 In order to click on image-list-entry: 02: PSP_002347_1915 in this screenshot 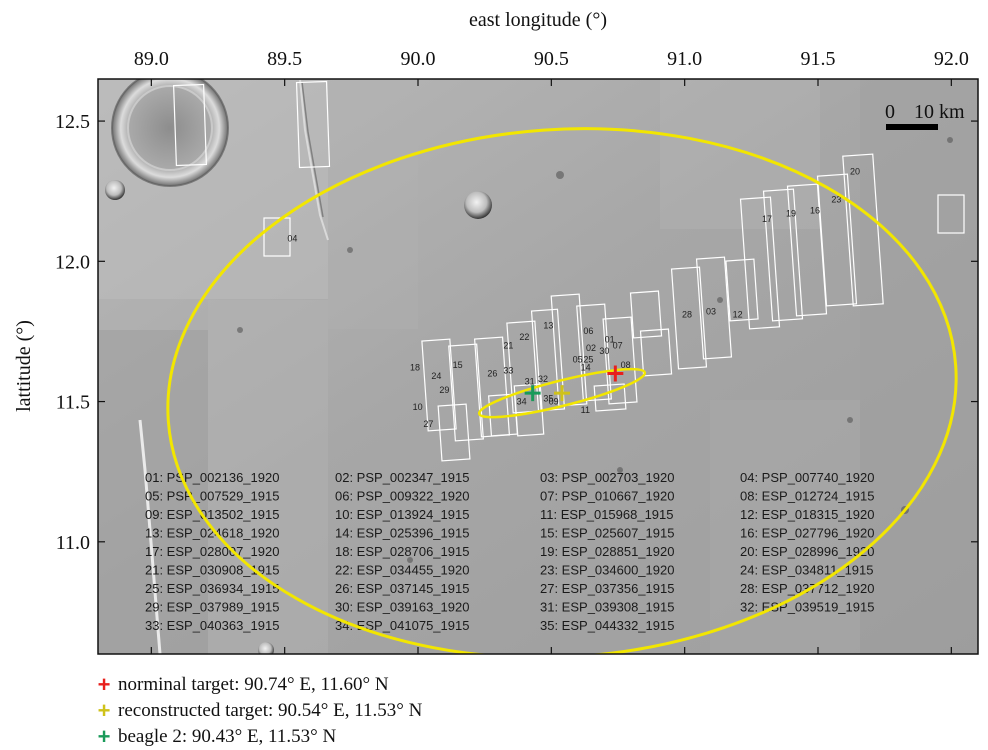, I will do `click(402, 477)`.